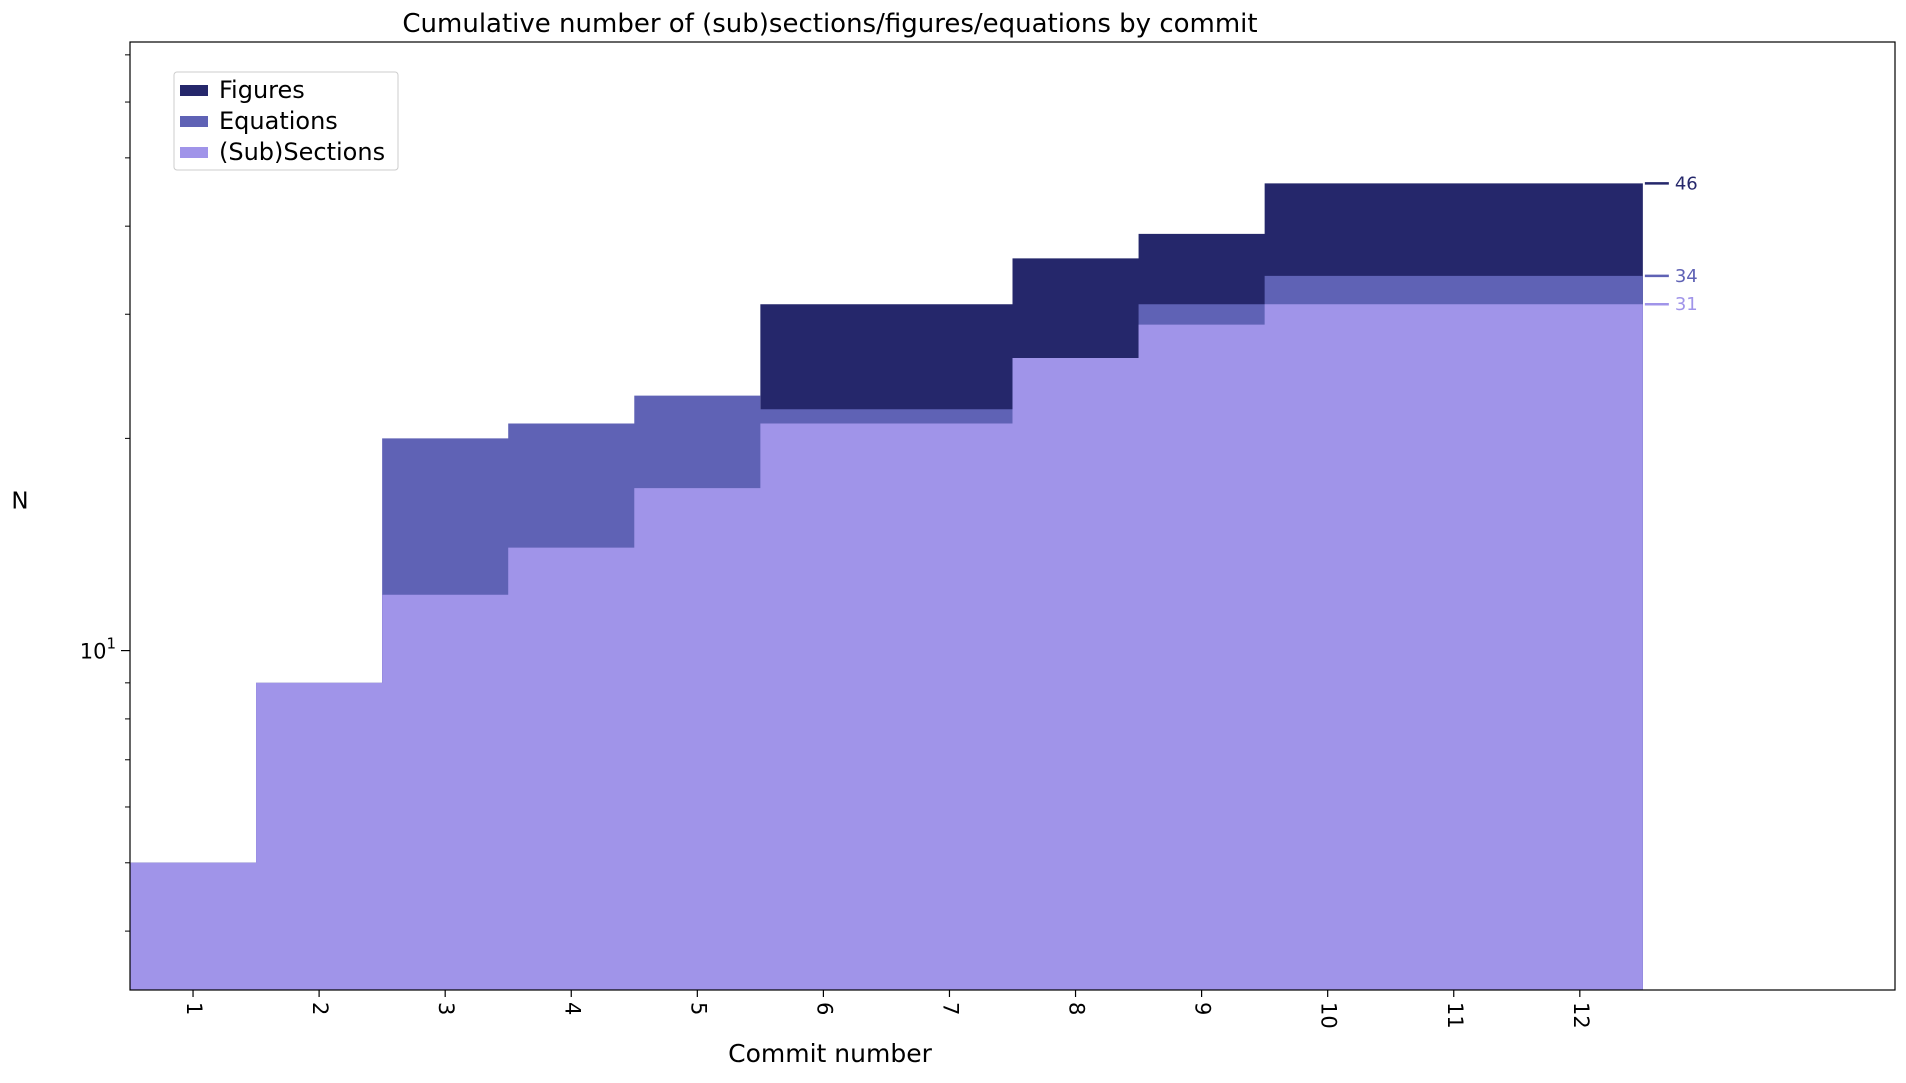 The height and width of the screenshot is (1083, 1906). I want to click on x-tick-label: 9, so click(1203, 1008).